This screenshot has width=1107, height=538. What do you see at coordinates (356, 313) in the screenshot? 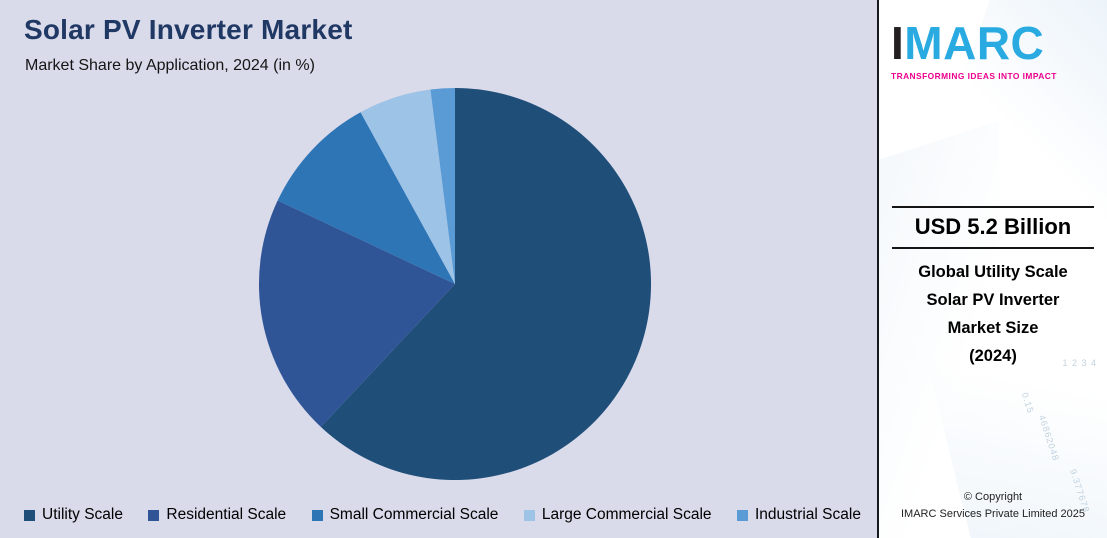
I see `pie-slice-residential-scale` at bounding box center [356, 313].